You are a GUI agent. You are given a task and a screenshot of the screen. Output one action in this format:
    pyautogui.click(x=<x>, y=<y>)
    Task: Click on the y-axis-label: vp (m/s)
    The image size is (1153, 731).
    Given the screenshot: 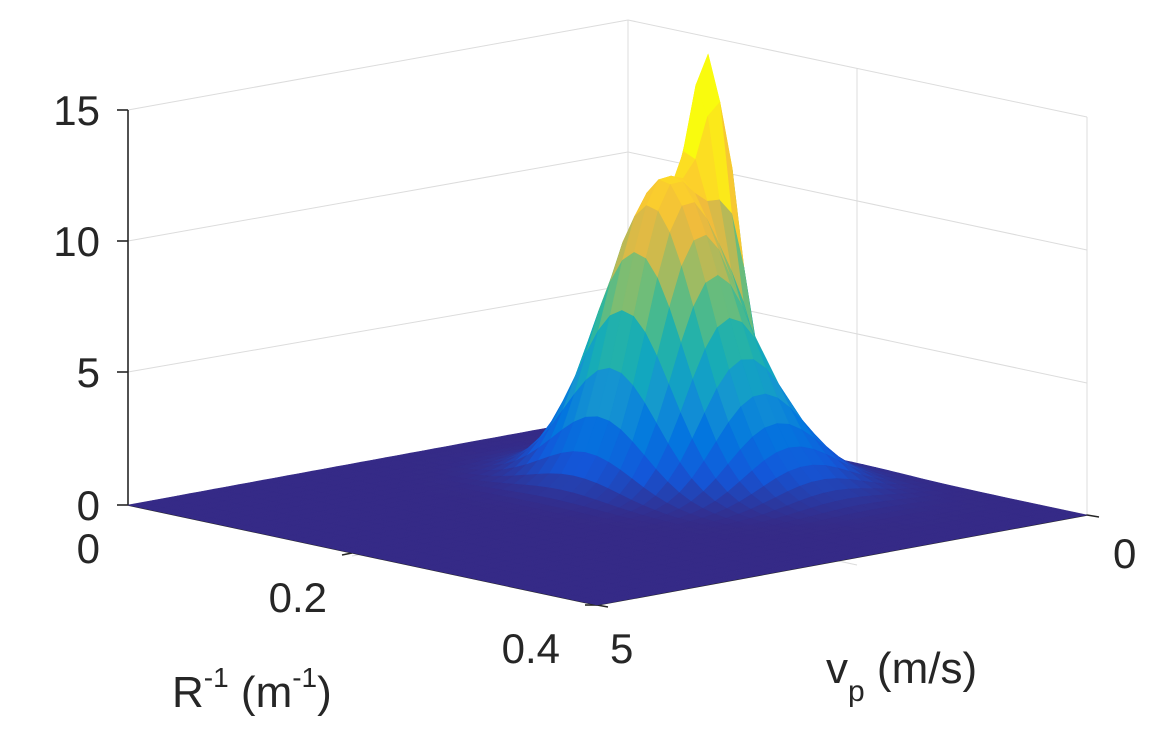 What is the action you would take?
    pyautogui.click(x=901, y=676)
    